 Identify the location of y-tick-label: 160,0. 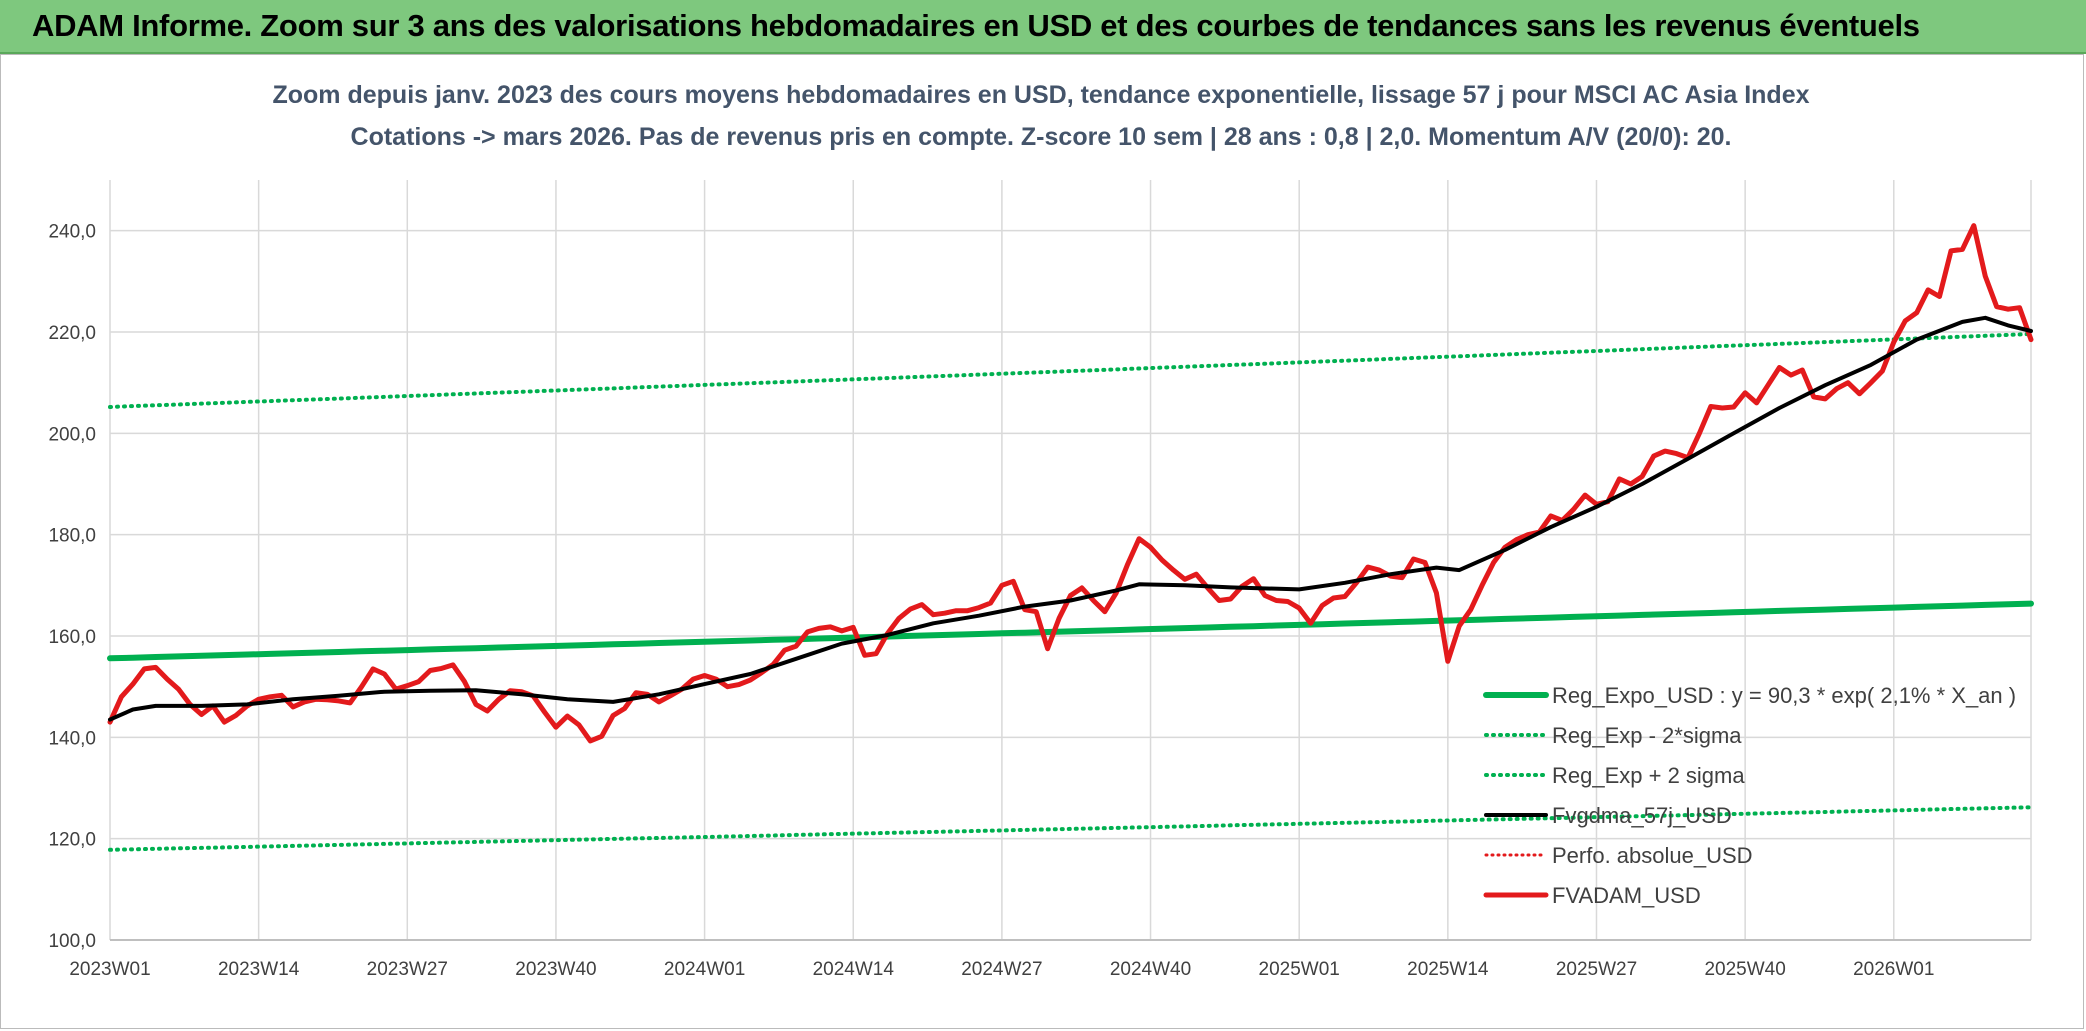
(72, 637).